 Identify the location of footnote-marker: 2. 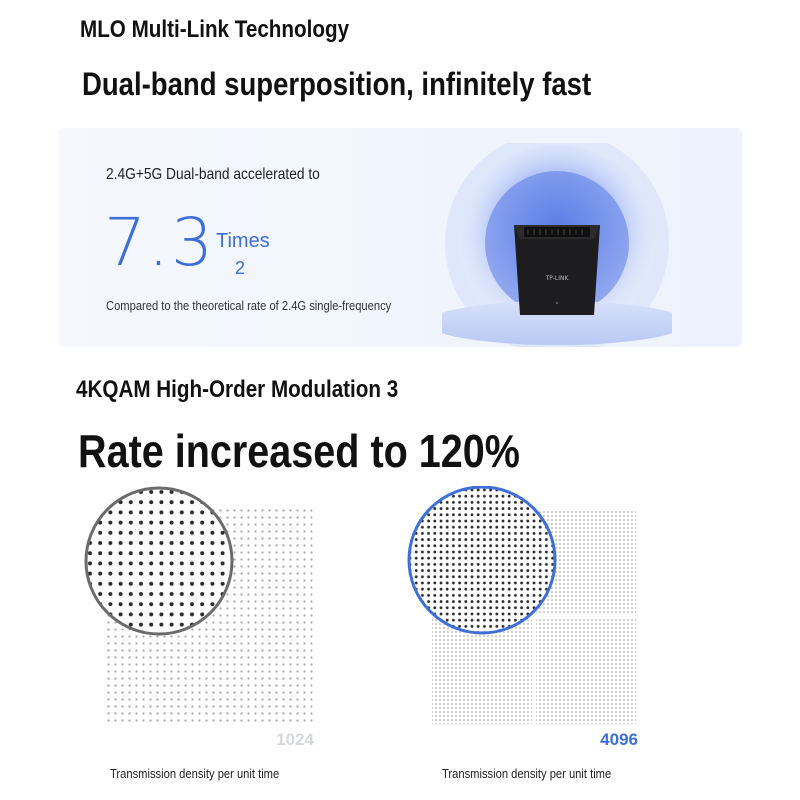
(240, 268).